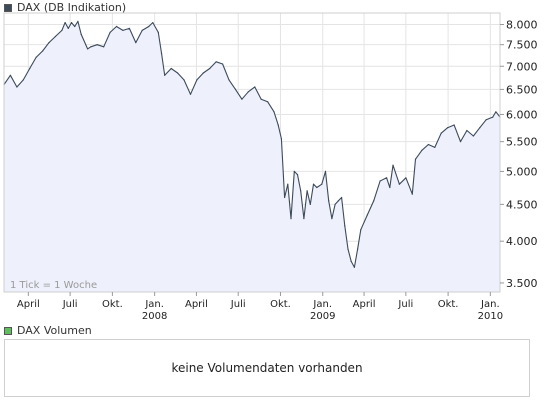 Image resolution: width=545 pixels, height=407 pixels. I want to click on y-tick-label: 7.000, so click(522, 66).